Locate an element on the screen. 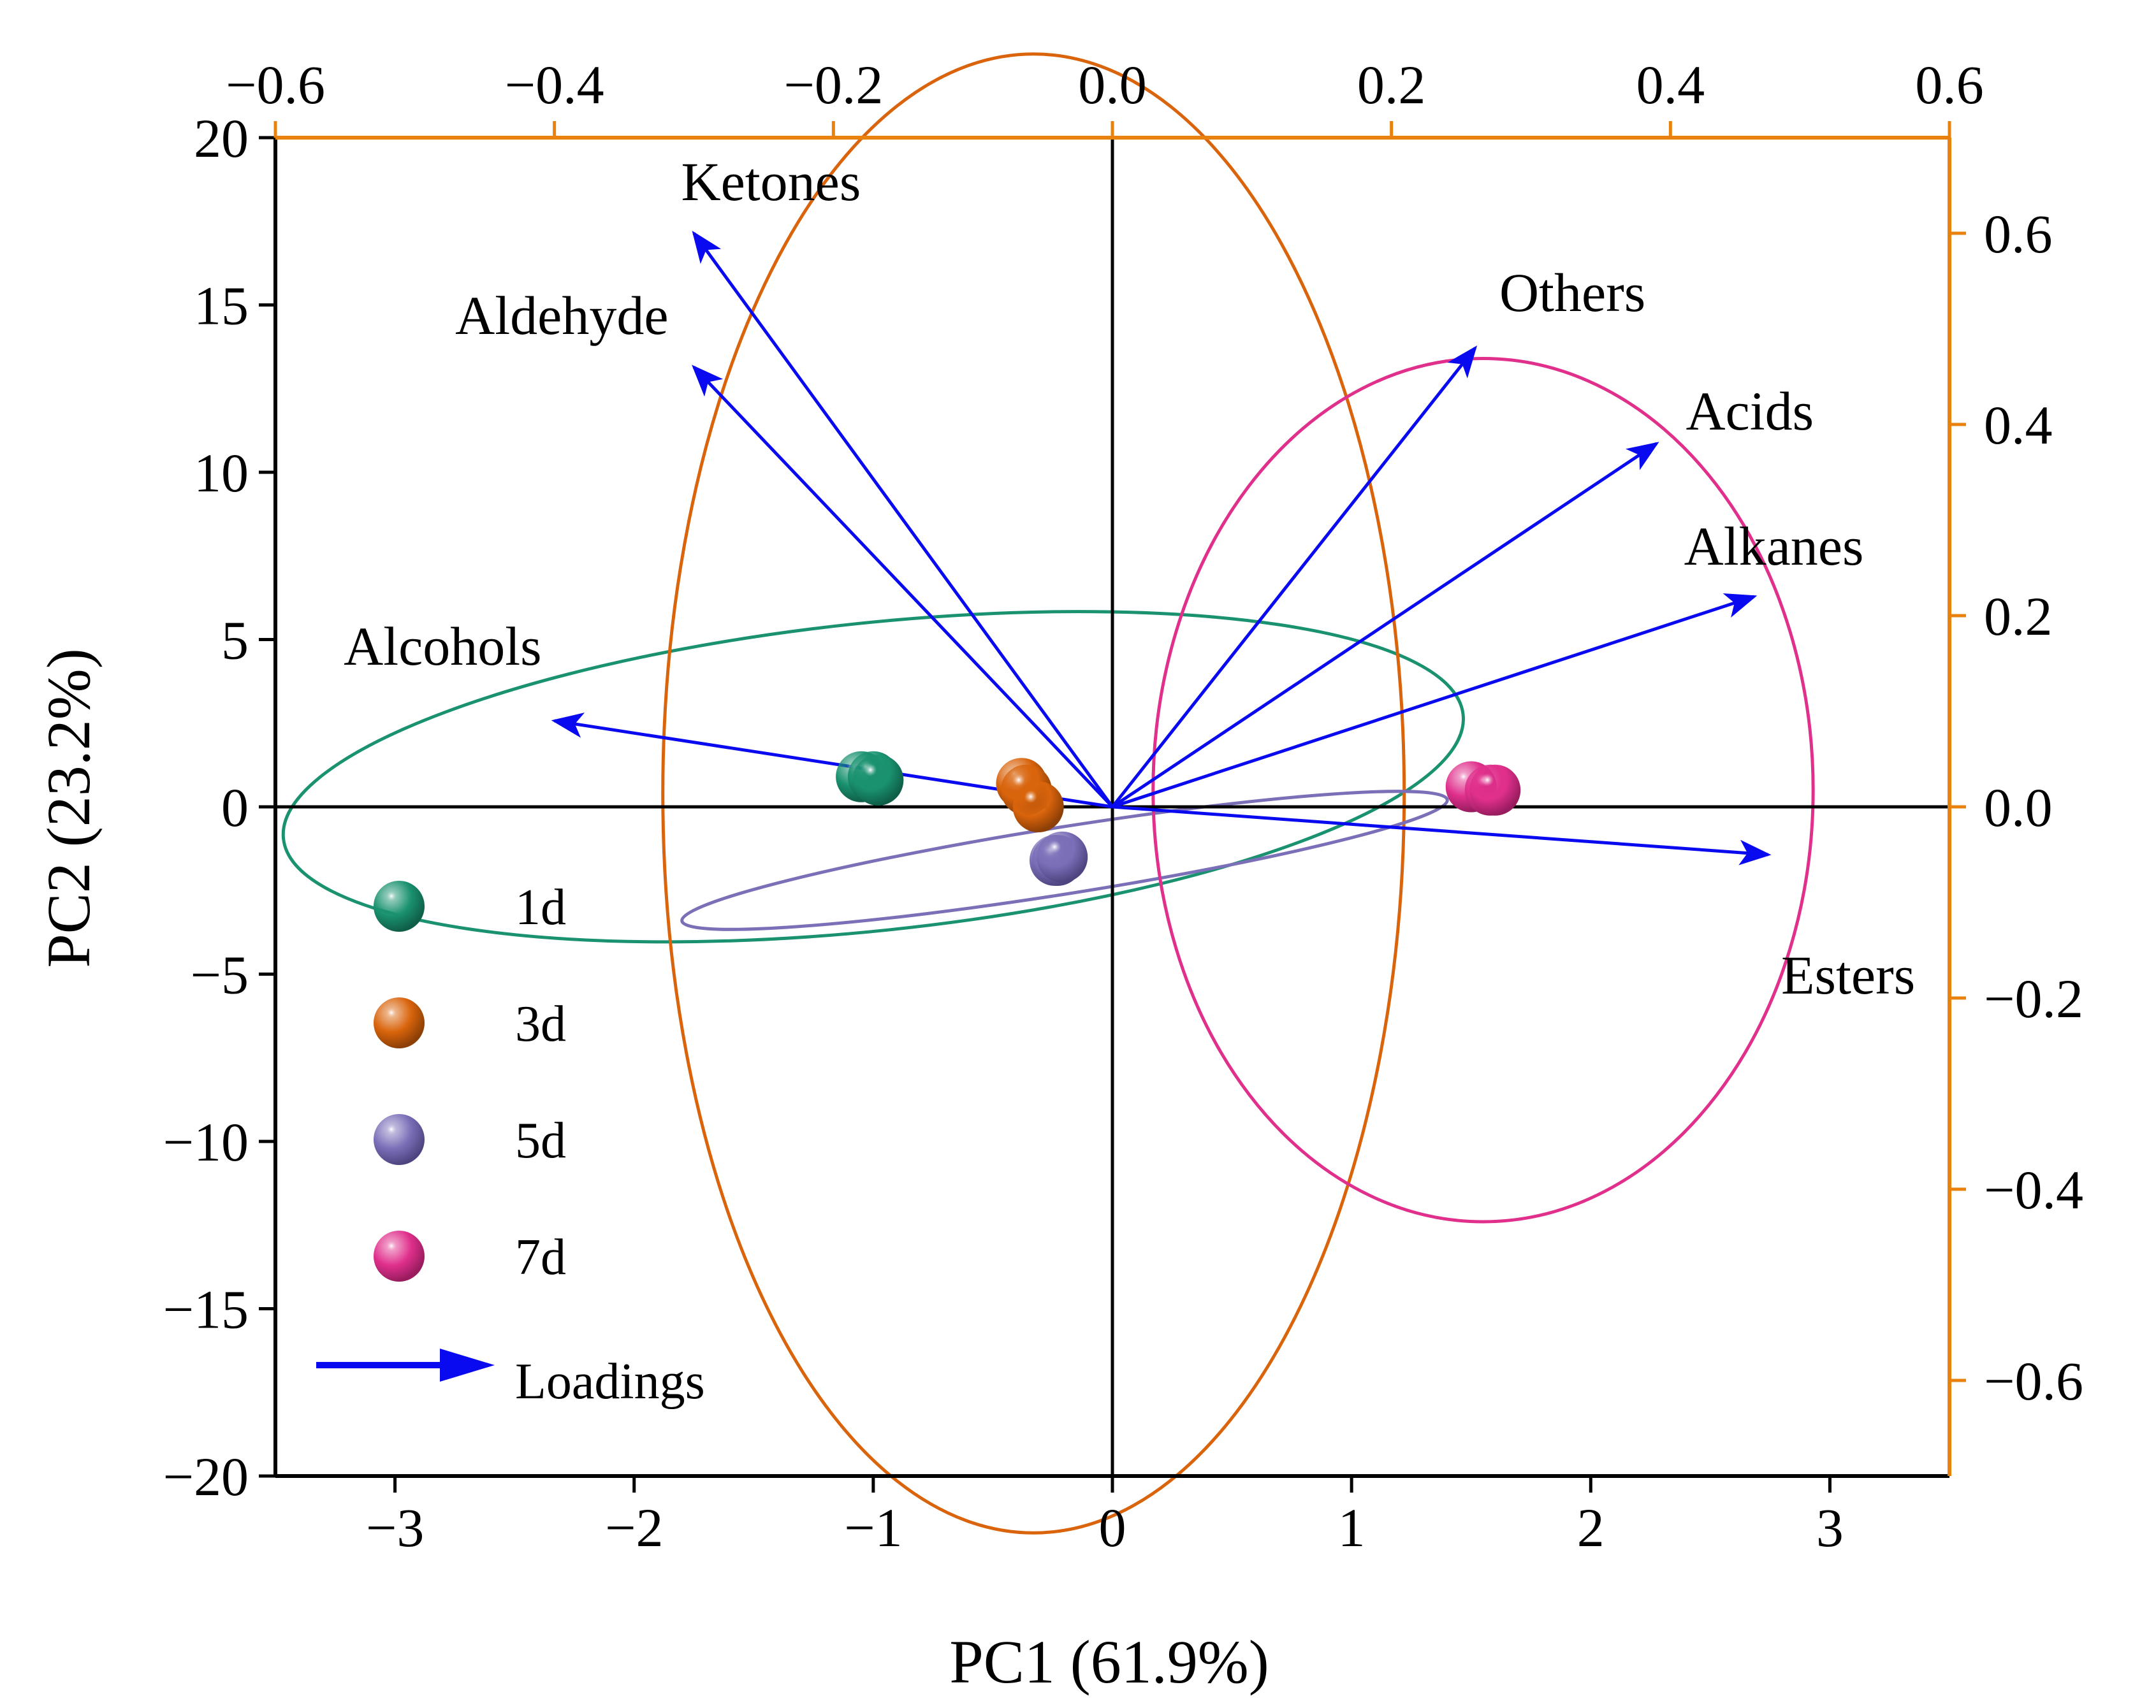  loading-label-aldehyde: Aldehyde is located at coordinates (561, 315).